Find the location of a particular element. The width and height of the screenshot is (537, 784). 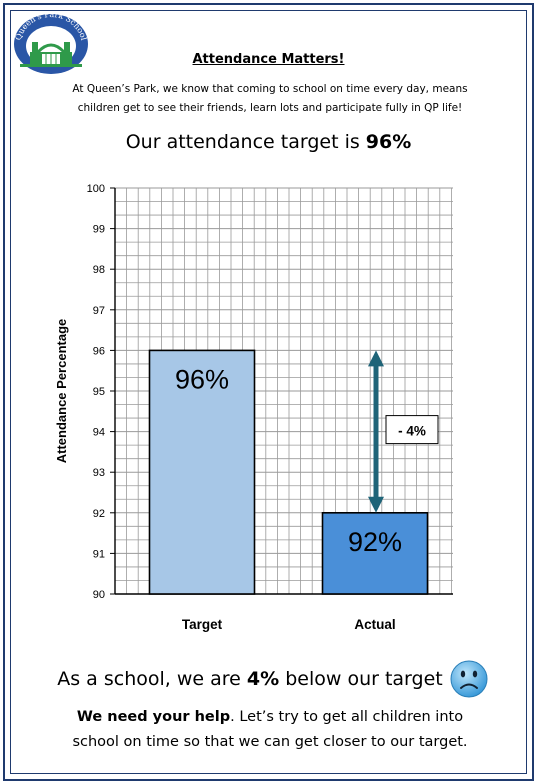

y-tick-label: 93 is located at coordinates (99, 473).